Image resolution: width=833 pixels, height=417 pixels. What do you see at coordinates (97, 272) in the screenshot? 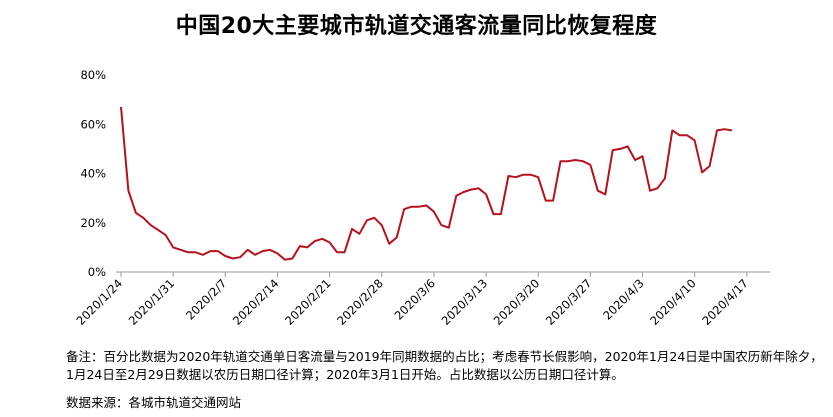
I see `y-tick-label: 0%` at bounding box center [97, 272].